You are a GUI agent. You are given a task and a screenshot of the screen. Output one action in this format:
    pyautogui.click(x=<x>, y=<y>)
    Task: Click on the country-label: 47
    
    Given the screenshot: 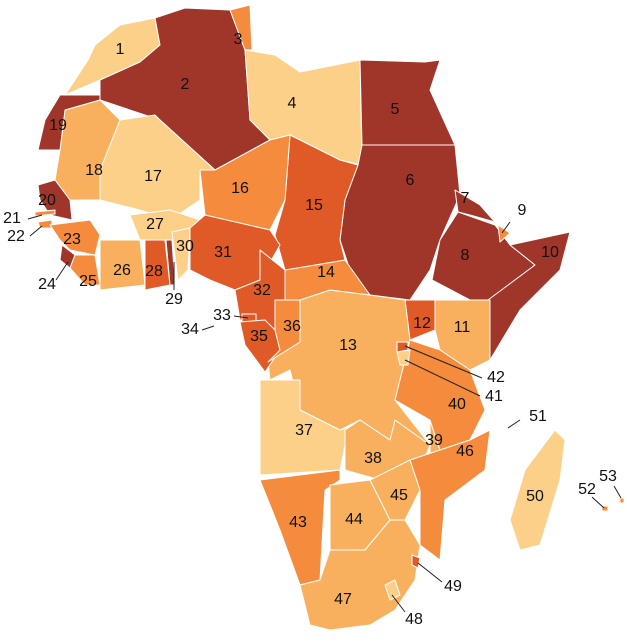 What is the action you would take?
    pyautogui.click(x=343, y=599)
    